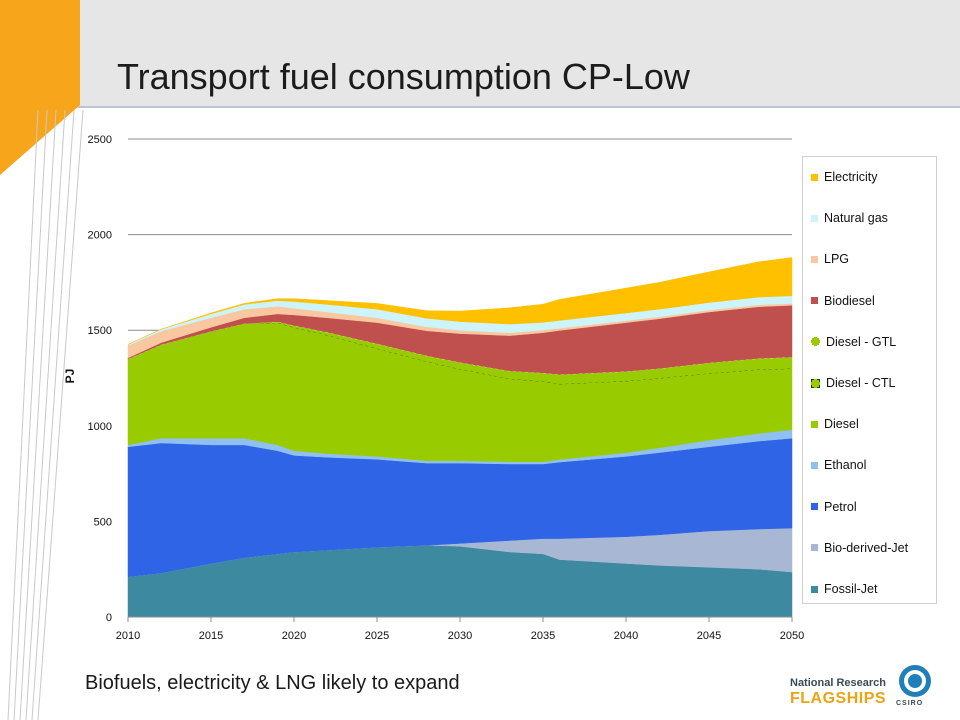  I want to click on legend-item: Ethanol, so click(838, 465).